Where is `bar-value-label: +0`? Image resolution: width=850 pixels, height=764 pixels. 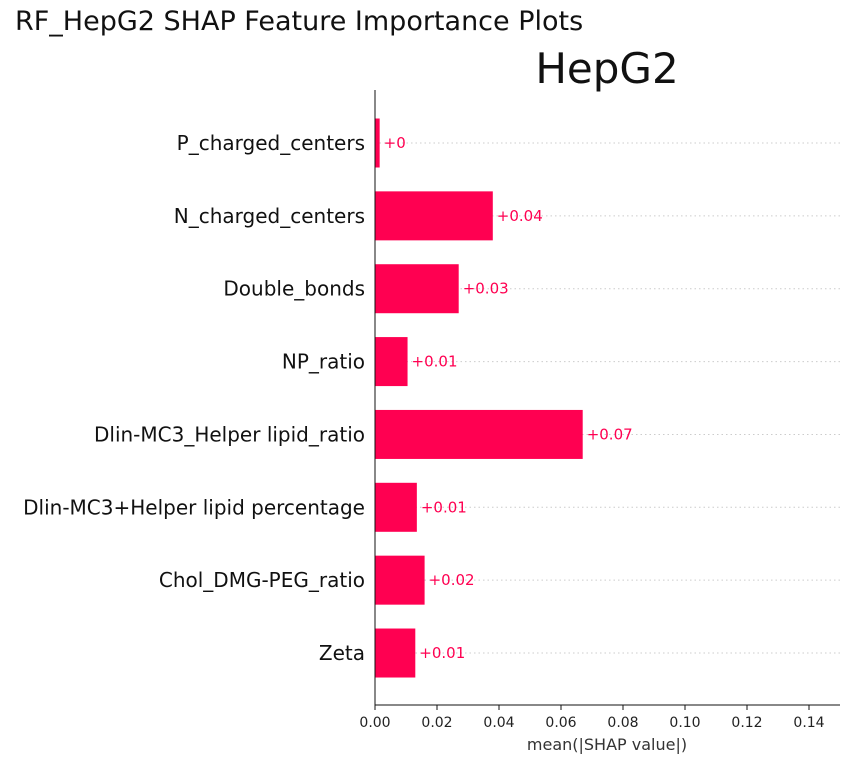
bar-value-label: +0 is located at coordinates (395, 143).